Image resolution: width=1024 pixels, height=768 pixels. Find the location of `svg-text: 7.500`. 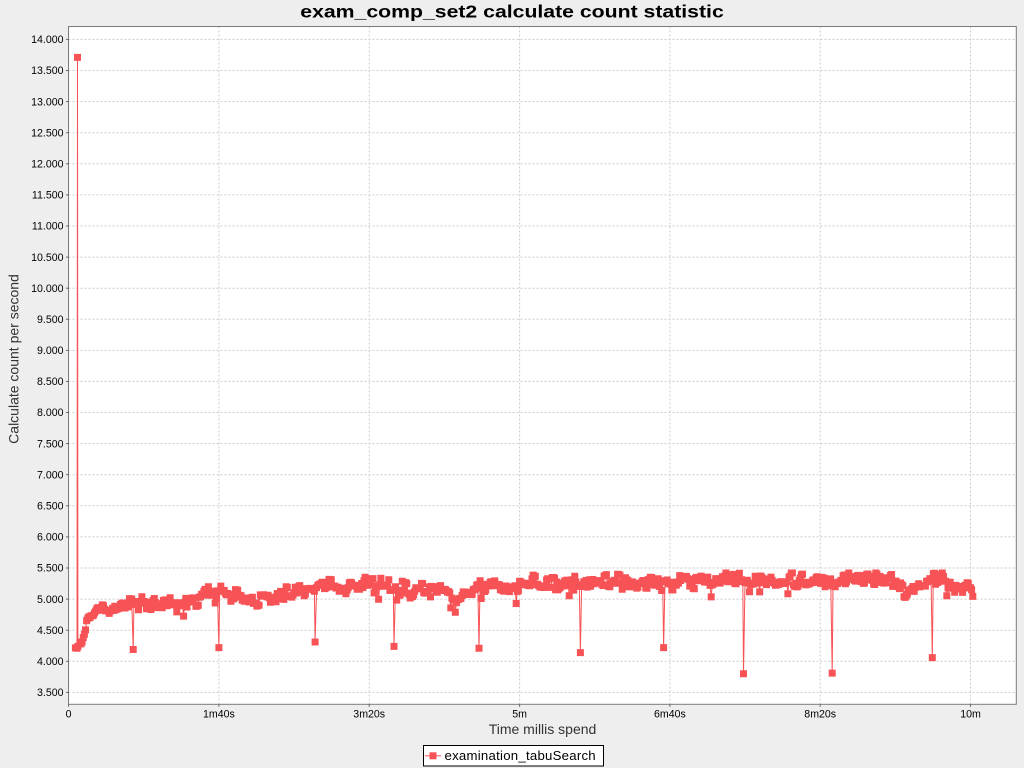

svg-text: 7.500 is located at coordinates (50, 444).